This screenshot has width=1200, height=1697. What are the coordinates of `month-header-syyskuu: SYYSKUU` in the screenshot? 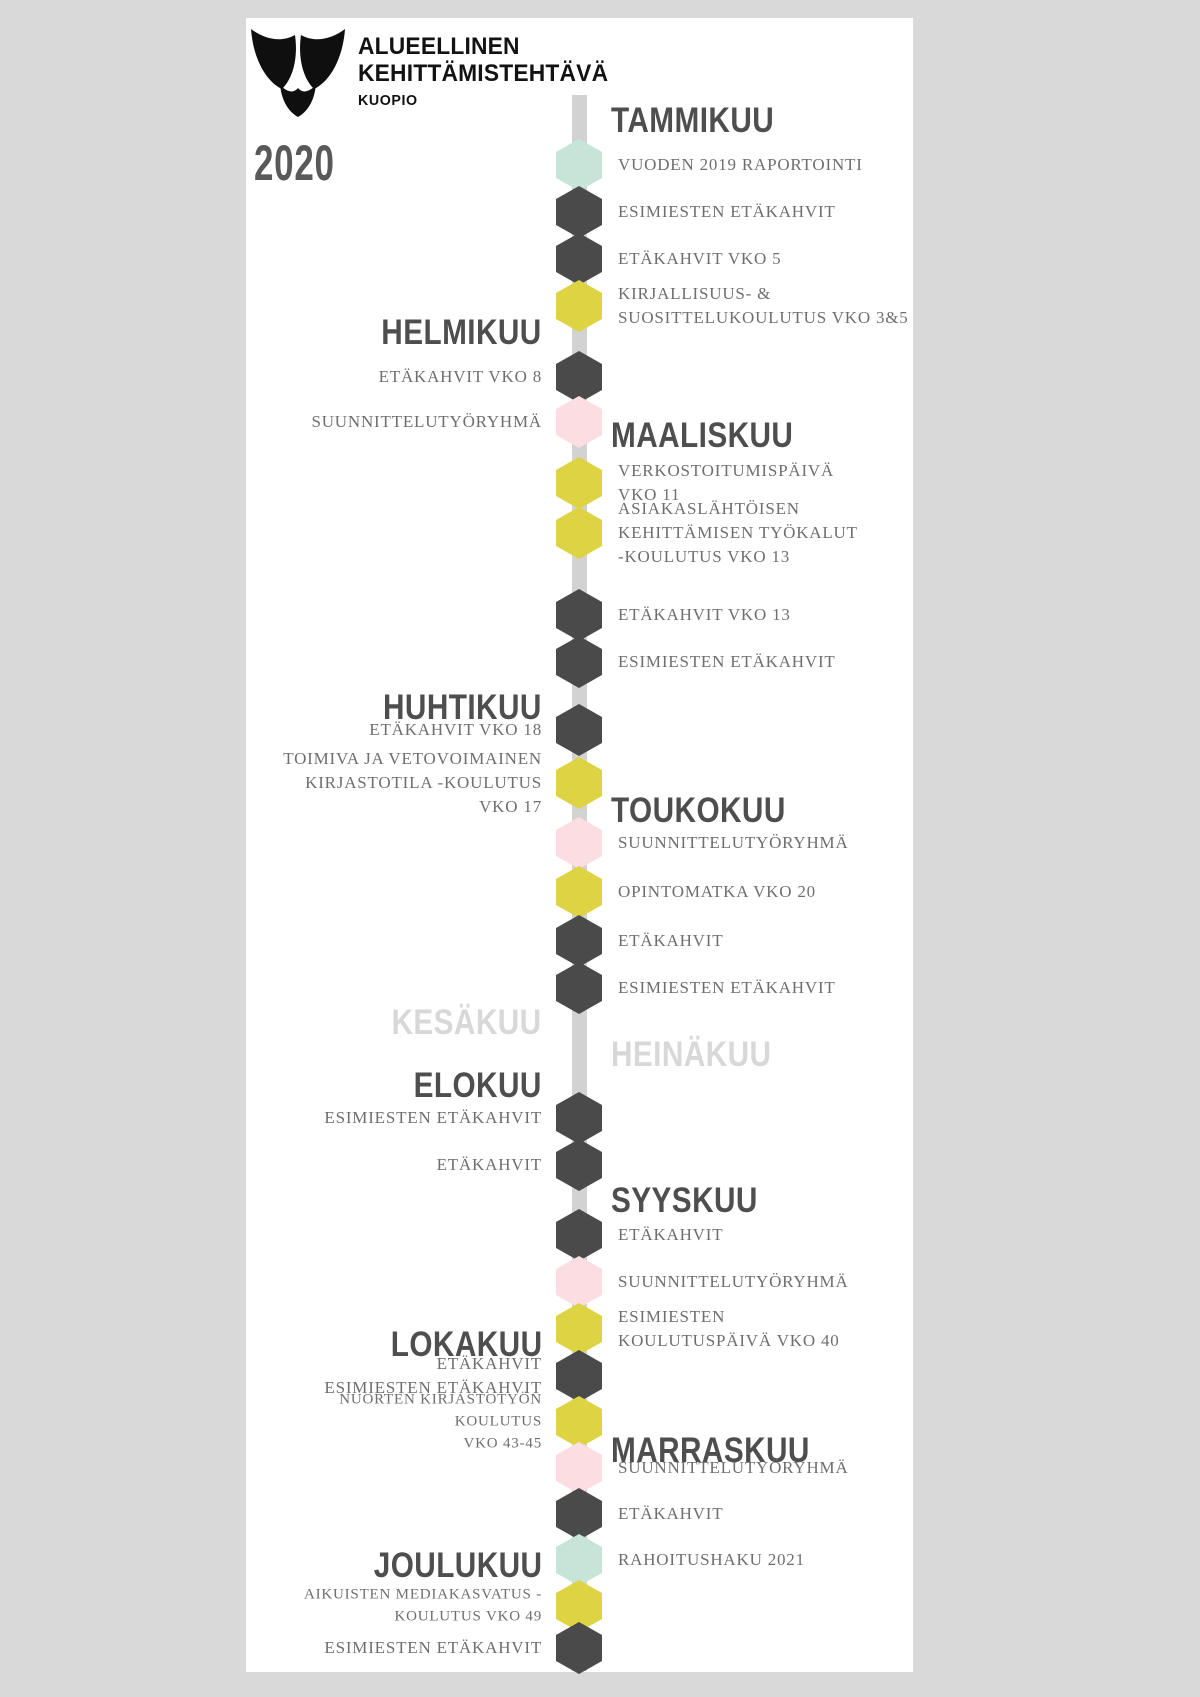 It's located at (684, 1200).